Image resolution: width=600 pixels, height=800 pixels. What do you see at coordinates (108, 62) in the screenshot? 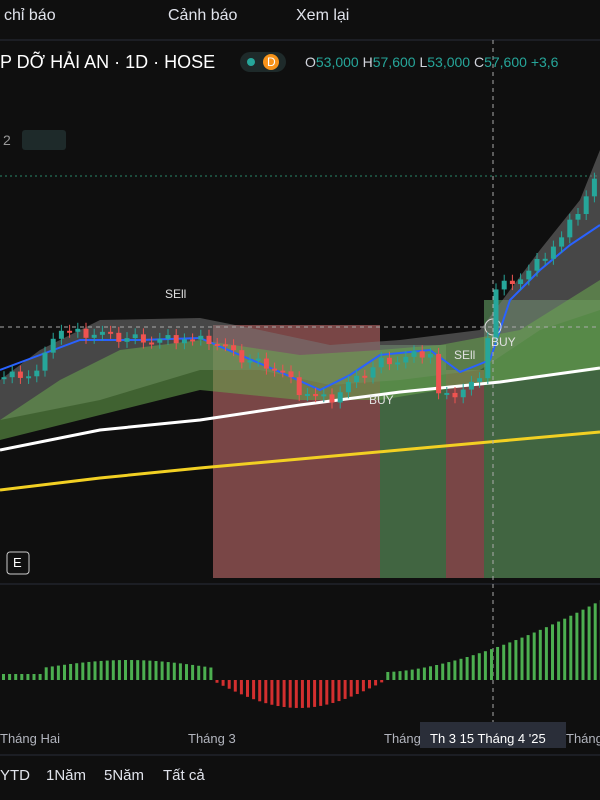
I see `symbol: P DỠ HẢI AN · 1D · HOSE` at bounding box center [108, 62].